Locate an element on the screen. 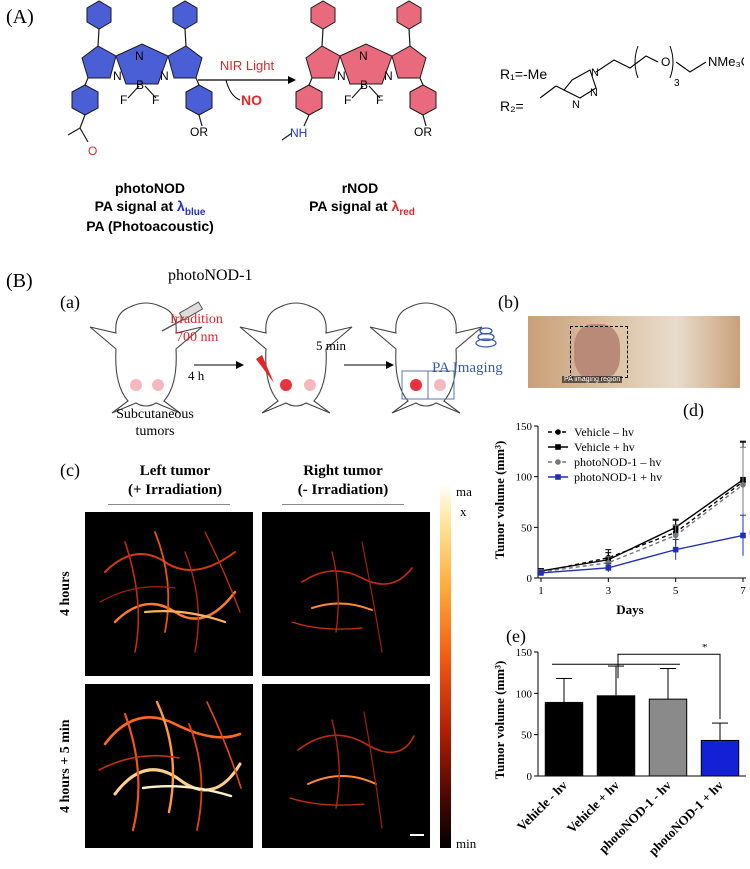  tumors-label: Subcutaneous tumors is located at coordinates (155, 423).